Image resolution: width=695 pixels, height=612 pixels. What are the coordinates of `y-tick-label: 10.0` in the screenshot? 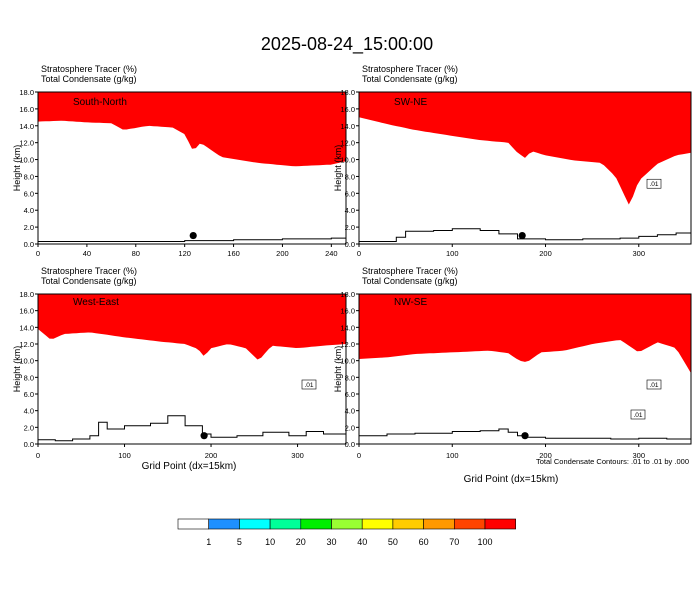 It's located at (347, 160).